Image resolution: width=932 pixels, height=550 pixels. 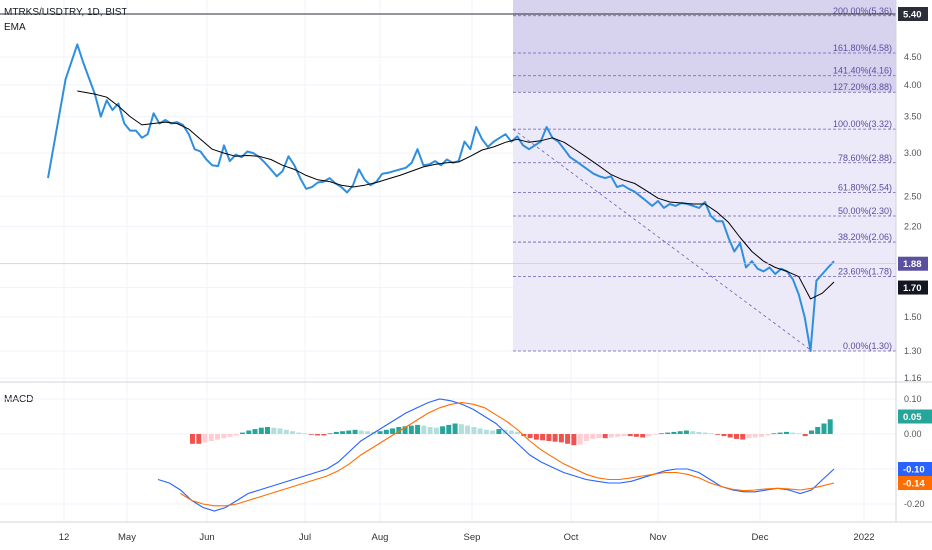 I want to click on fib-level-label: 161.80%(4.58), so click(x=862, y=48).